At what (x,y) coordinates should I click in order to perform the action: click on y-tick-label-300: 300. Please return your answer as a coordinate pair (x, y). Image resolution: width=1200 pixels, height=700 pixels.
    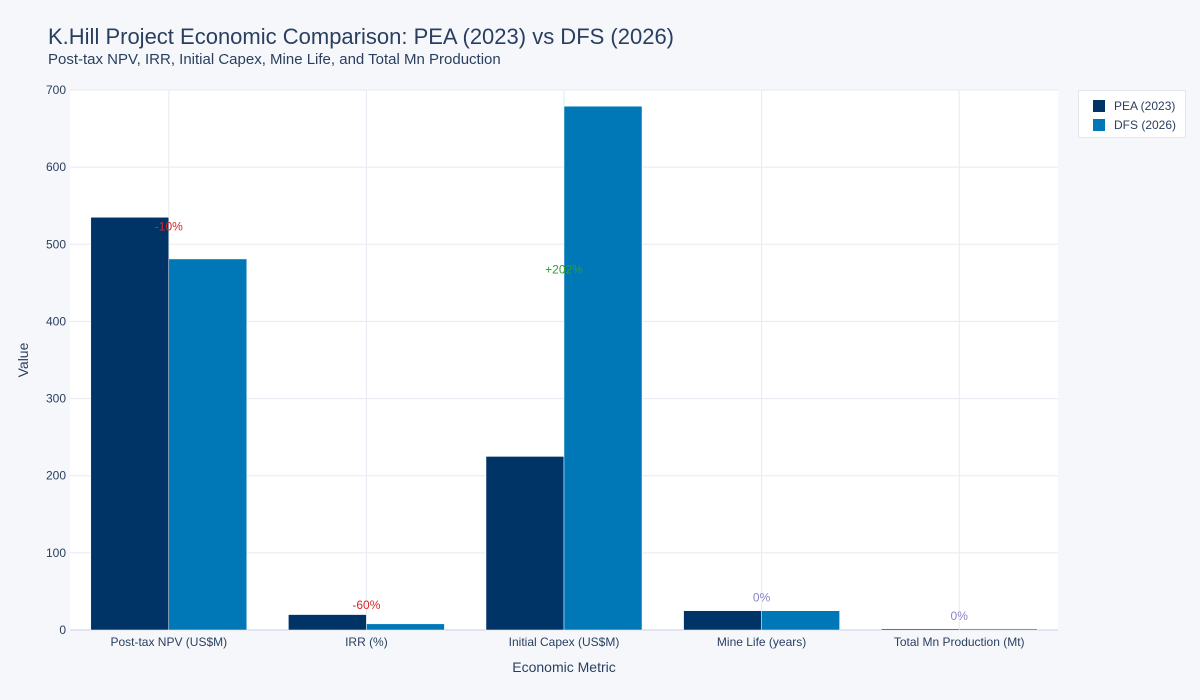
    Looking at the image, I should click on (56, 399).